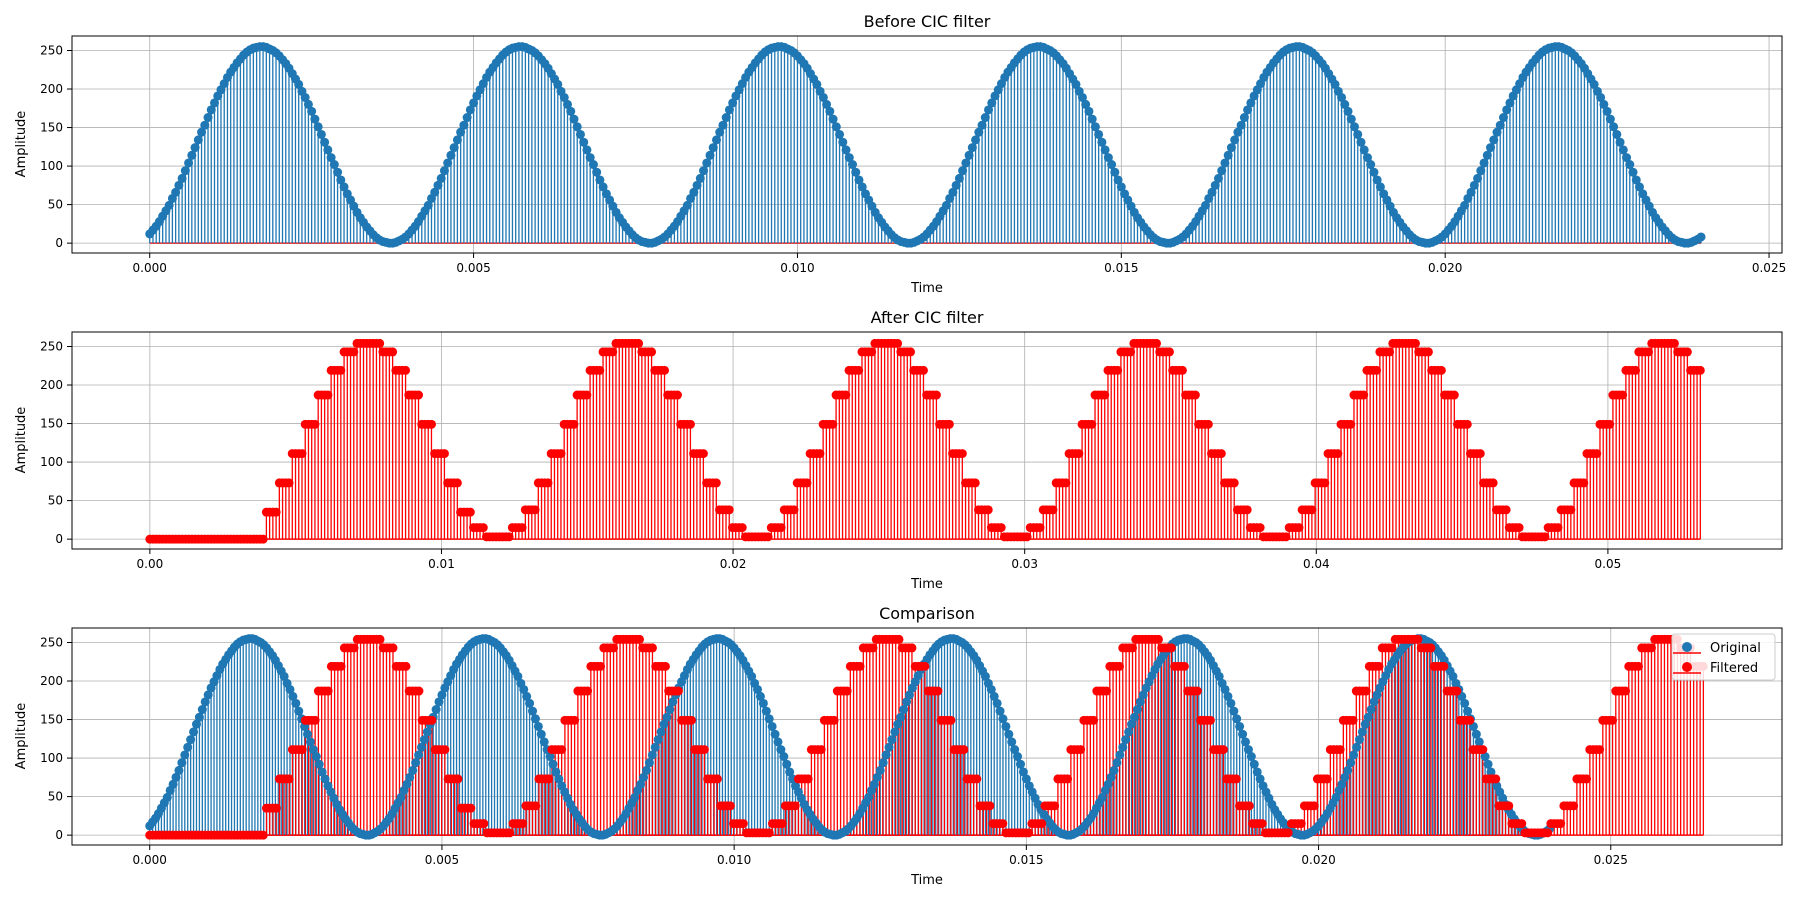 This screenshot has height=900, width=1800. Describe the element at coordinates (927, 317) in the screenshot. I see `chart-title: After CIC filter` at that location.